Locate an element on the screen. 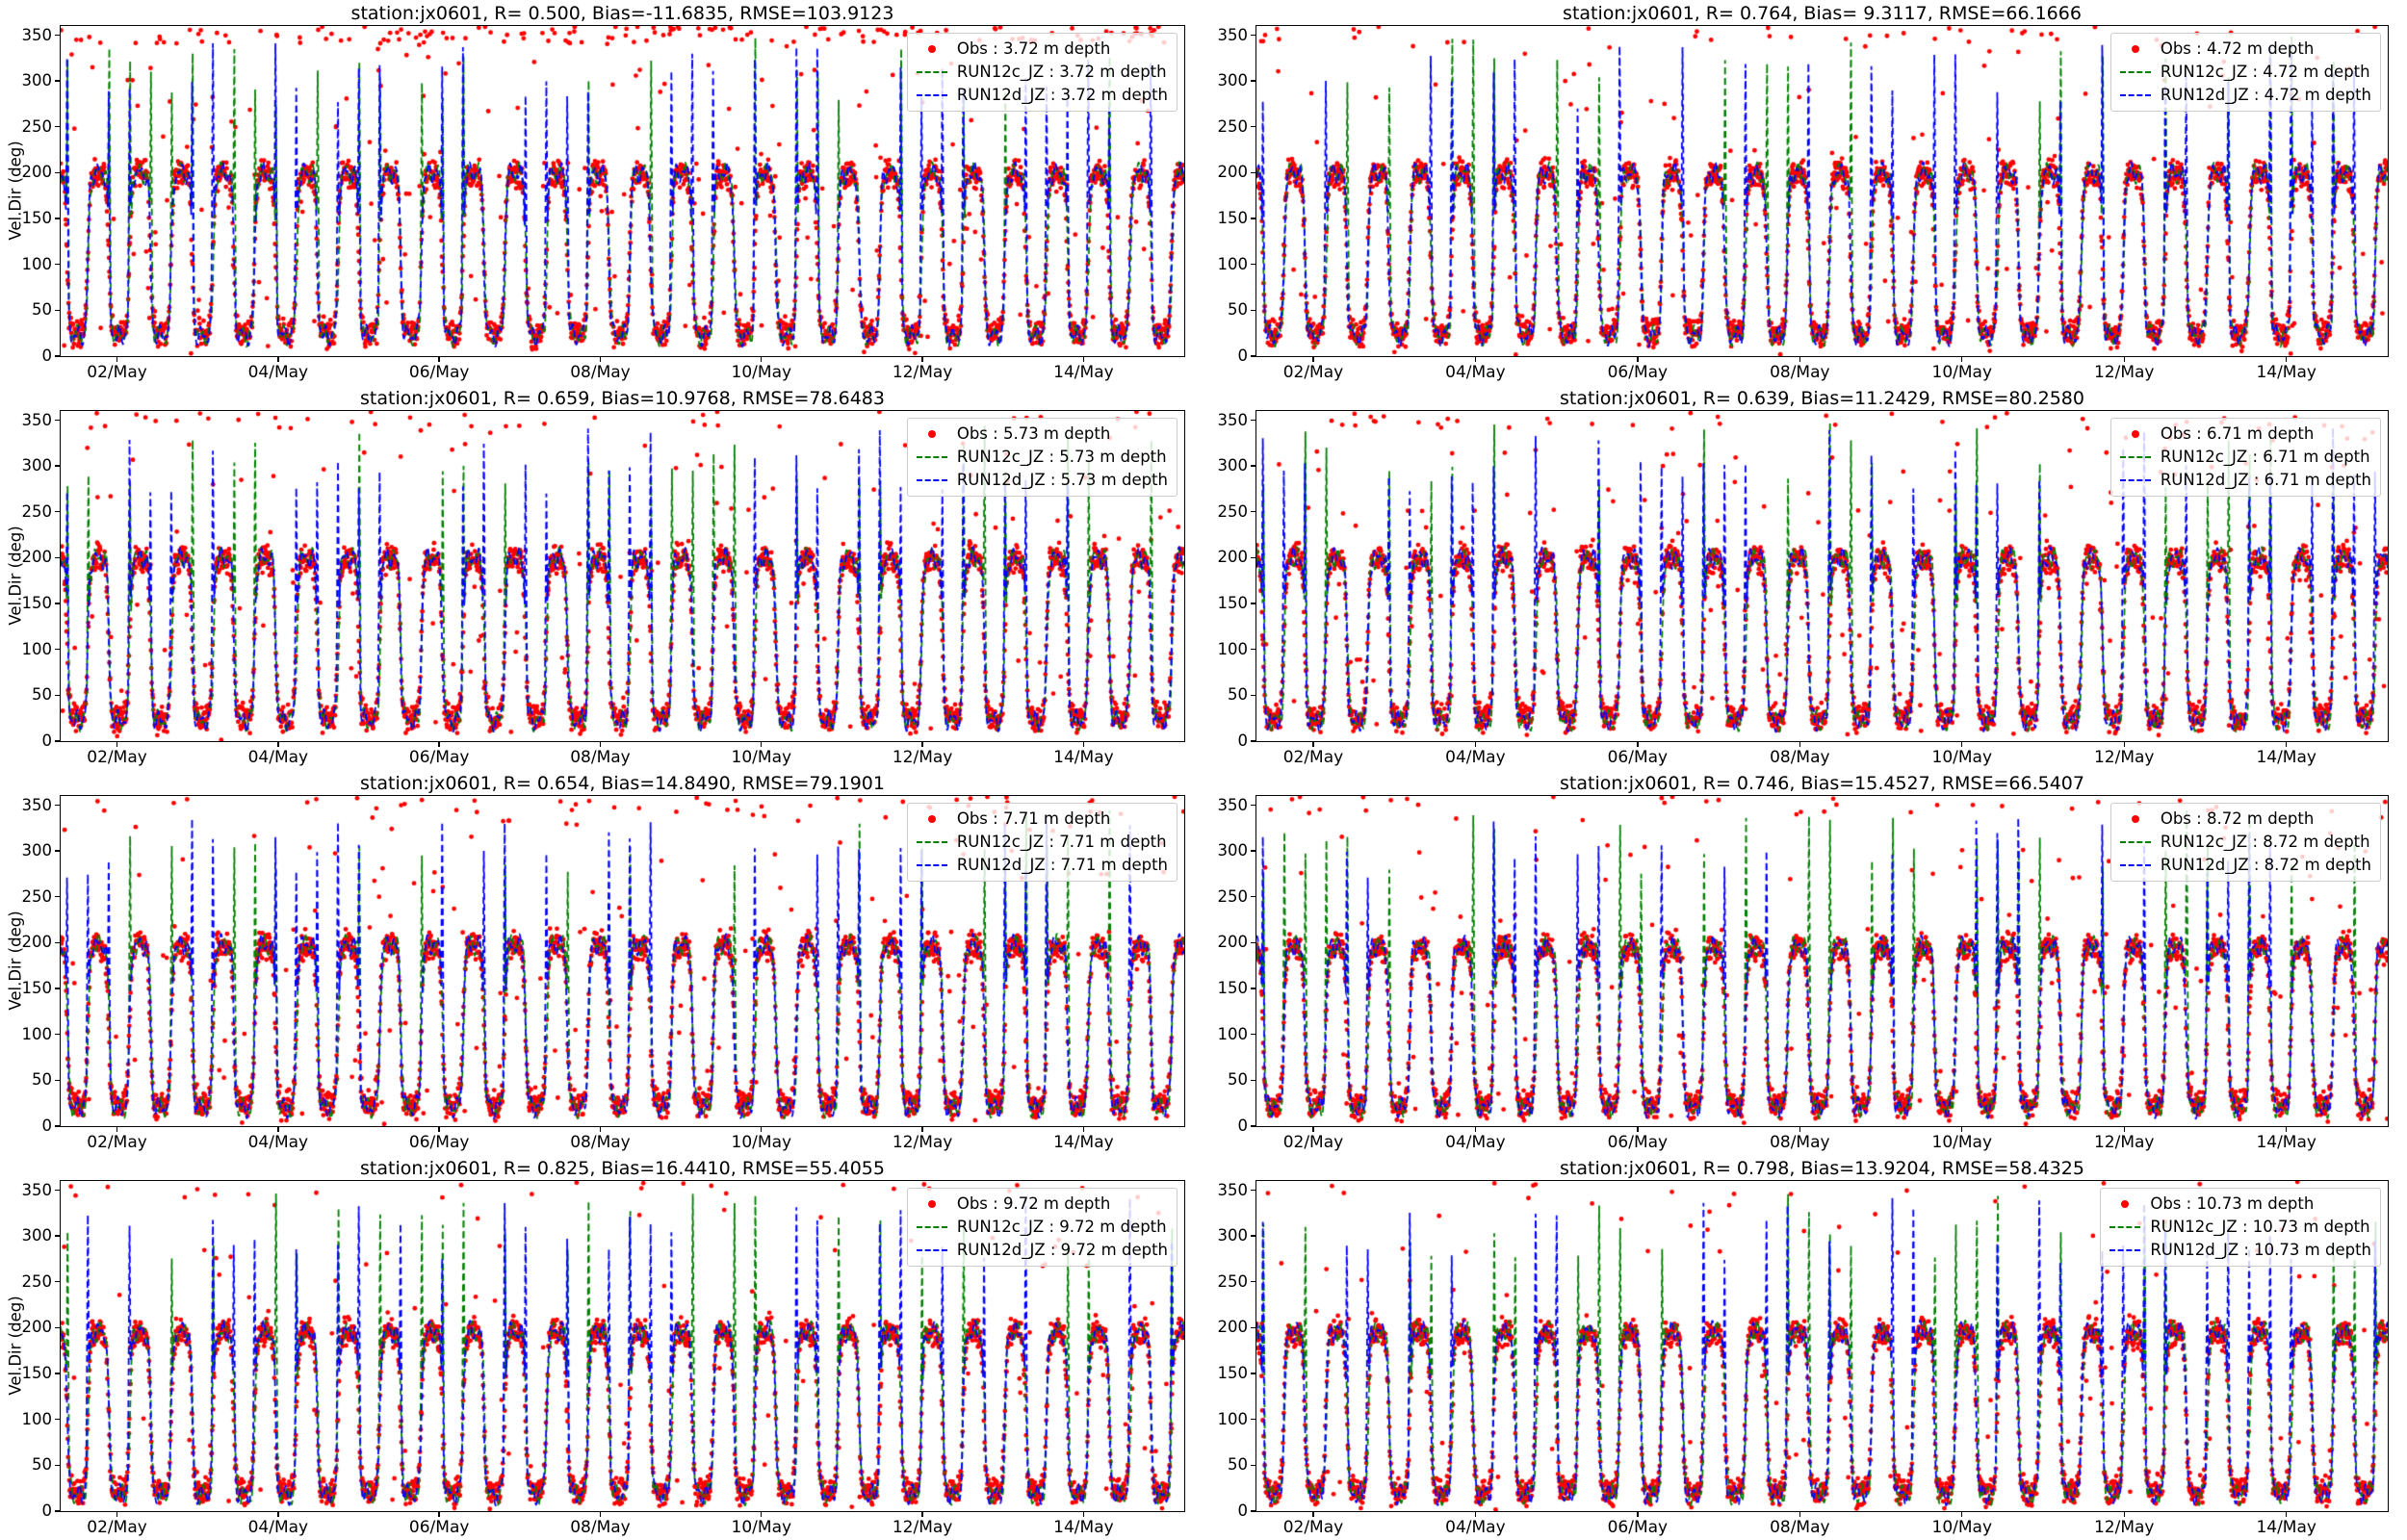 This screenshot has height=1540, width=2407. legend-item-run12c: RUN12c_JZ : 9.72 m depth is located at coordinates (1040, 1227).